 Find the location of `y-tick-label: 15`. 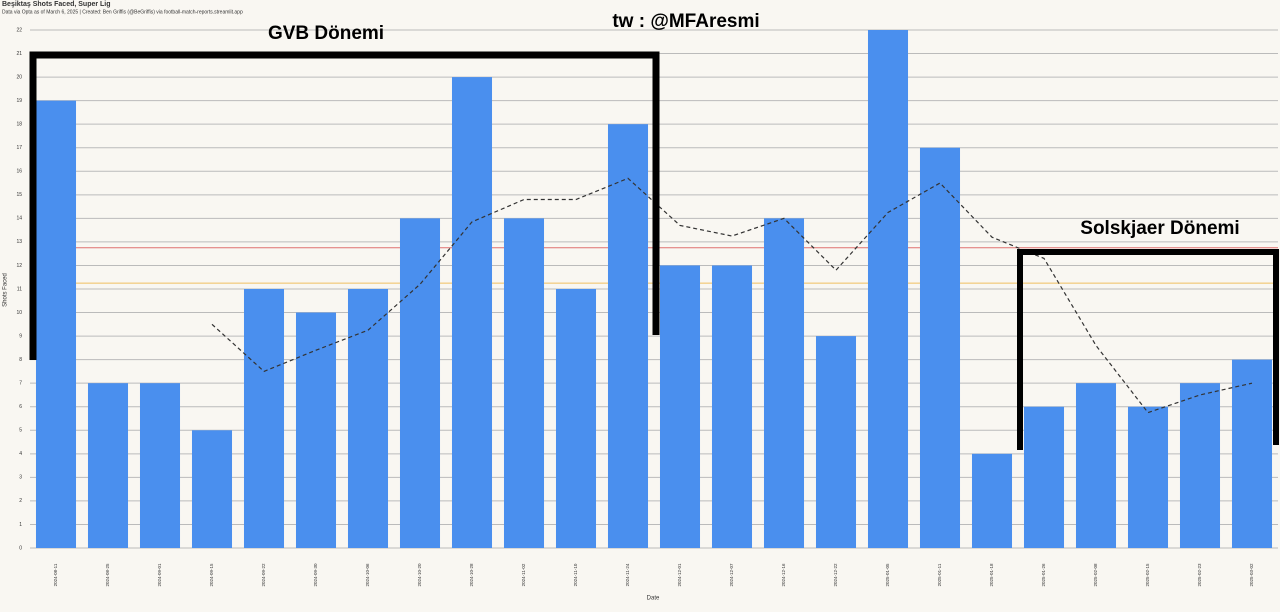

y-tick-label: 15 is located at coordinates (19, 195).